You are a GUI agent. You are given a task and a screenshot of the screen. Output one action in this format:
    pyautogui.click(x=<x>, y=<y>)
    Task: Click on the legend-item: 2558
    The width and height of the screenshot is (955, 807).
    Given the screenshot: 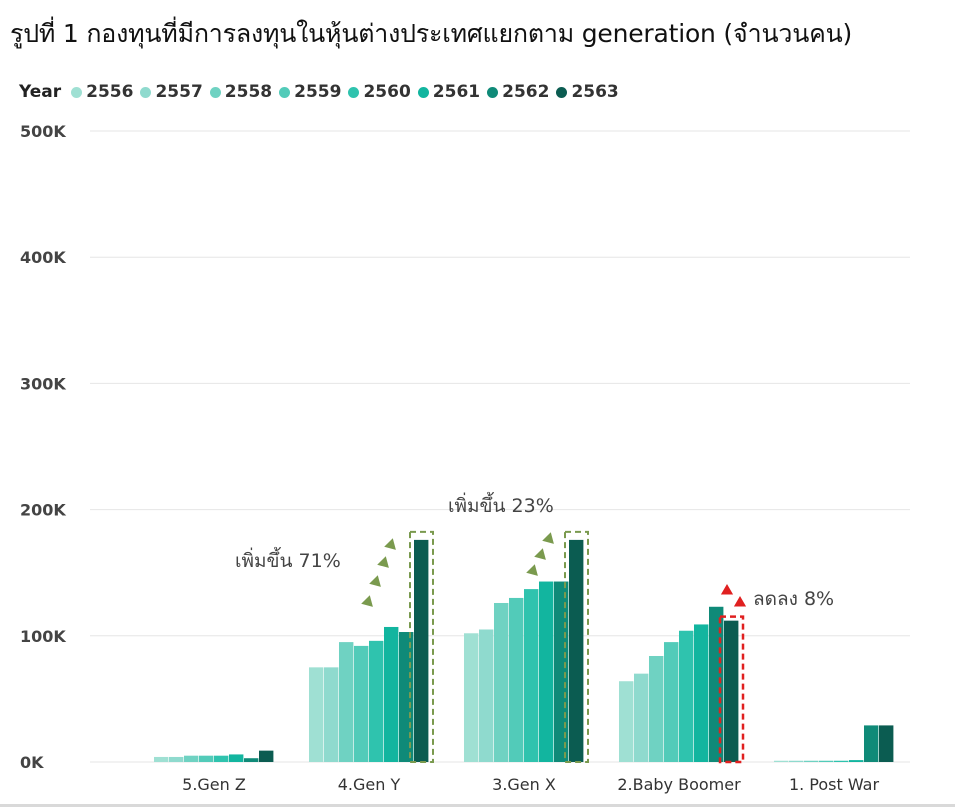 What is the action you would take?
    pyautogui.click(x=241, y=92)
    